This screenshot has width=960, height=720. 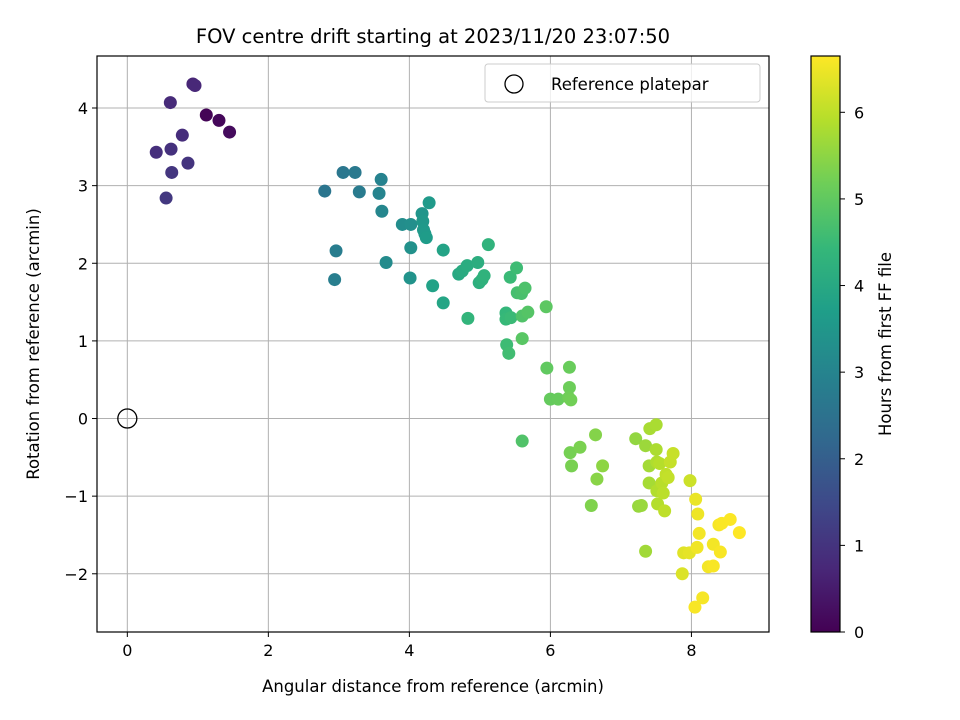 I want to click on y-tick-label: 1, so click(x=83, y=341).